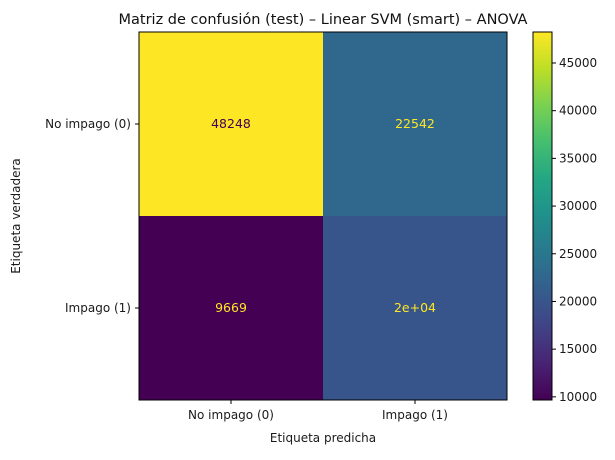  I want to click on x-tick-label: Impago (1), so click(415, 415).